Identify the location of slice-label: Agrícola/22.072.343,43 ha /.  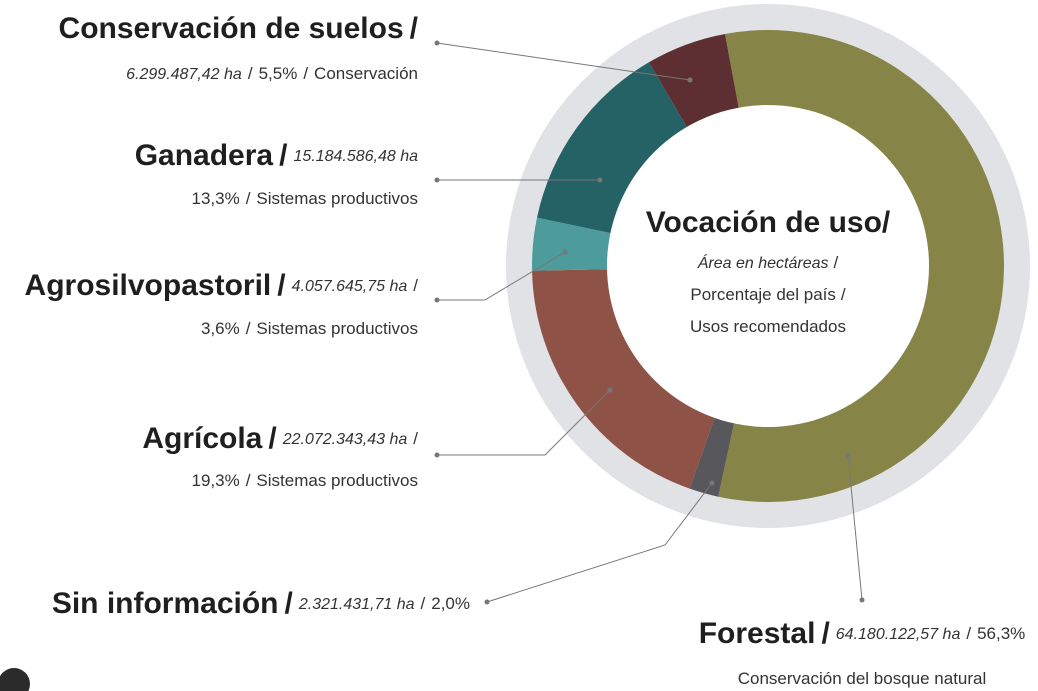
(280, 438).